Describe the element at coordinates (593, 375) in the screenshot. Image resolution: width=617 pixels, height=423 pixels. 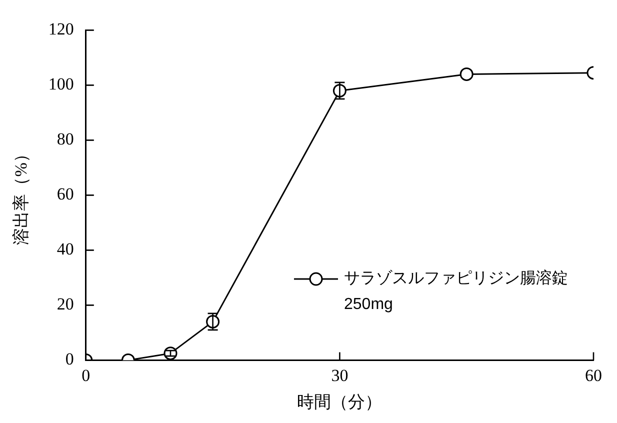
I see `x-tick-label: 60` at that location.